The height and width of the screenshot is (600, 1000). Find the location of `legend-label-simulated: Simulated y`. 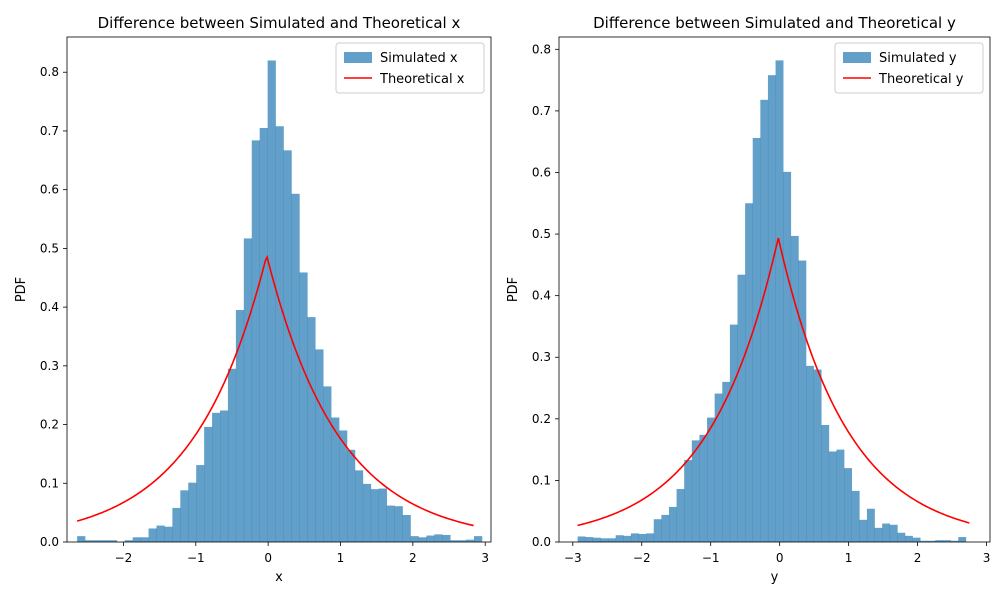

legend-label-simulated: Simulated y is located at coordinates (918, 58).